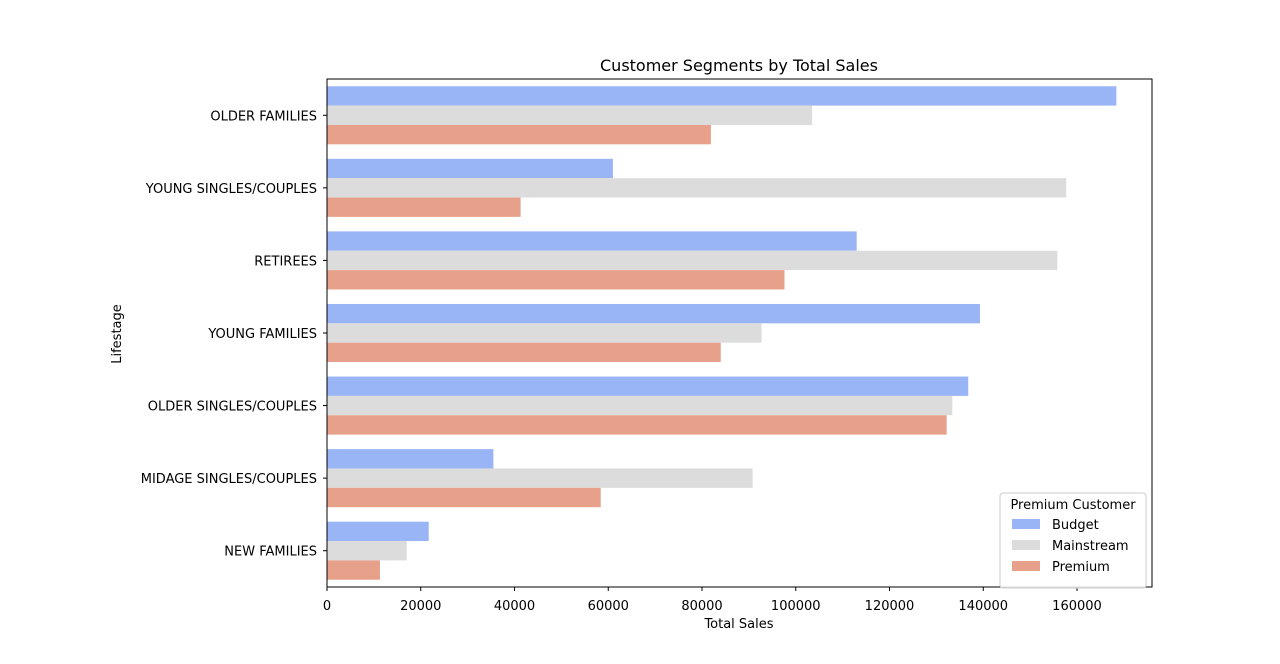 Image resolution: width=1280 pixels, height=664 pixels. Describe the element at coordinates (1026, 566) in the screenshot. I see `legend-swatch-premium` at that location.